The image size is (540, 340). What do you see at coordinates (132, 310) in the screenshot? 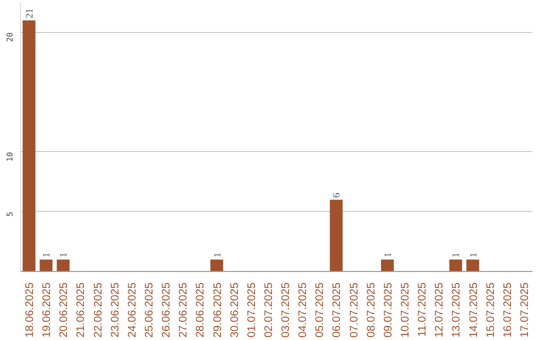
I see `x-tick-label: 24.06.2025` at bounding box center [132, 310].